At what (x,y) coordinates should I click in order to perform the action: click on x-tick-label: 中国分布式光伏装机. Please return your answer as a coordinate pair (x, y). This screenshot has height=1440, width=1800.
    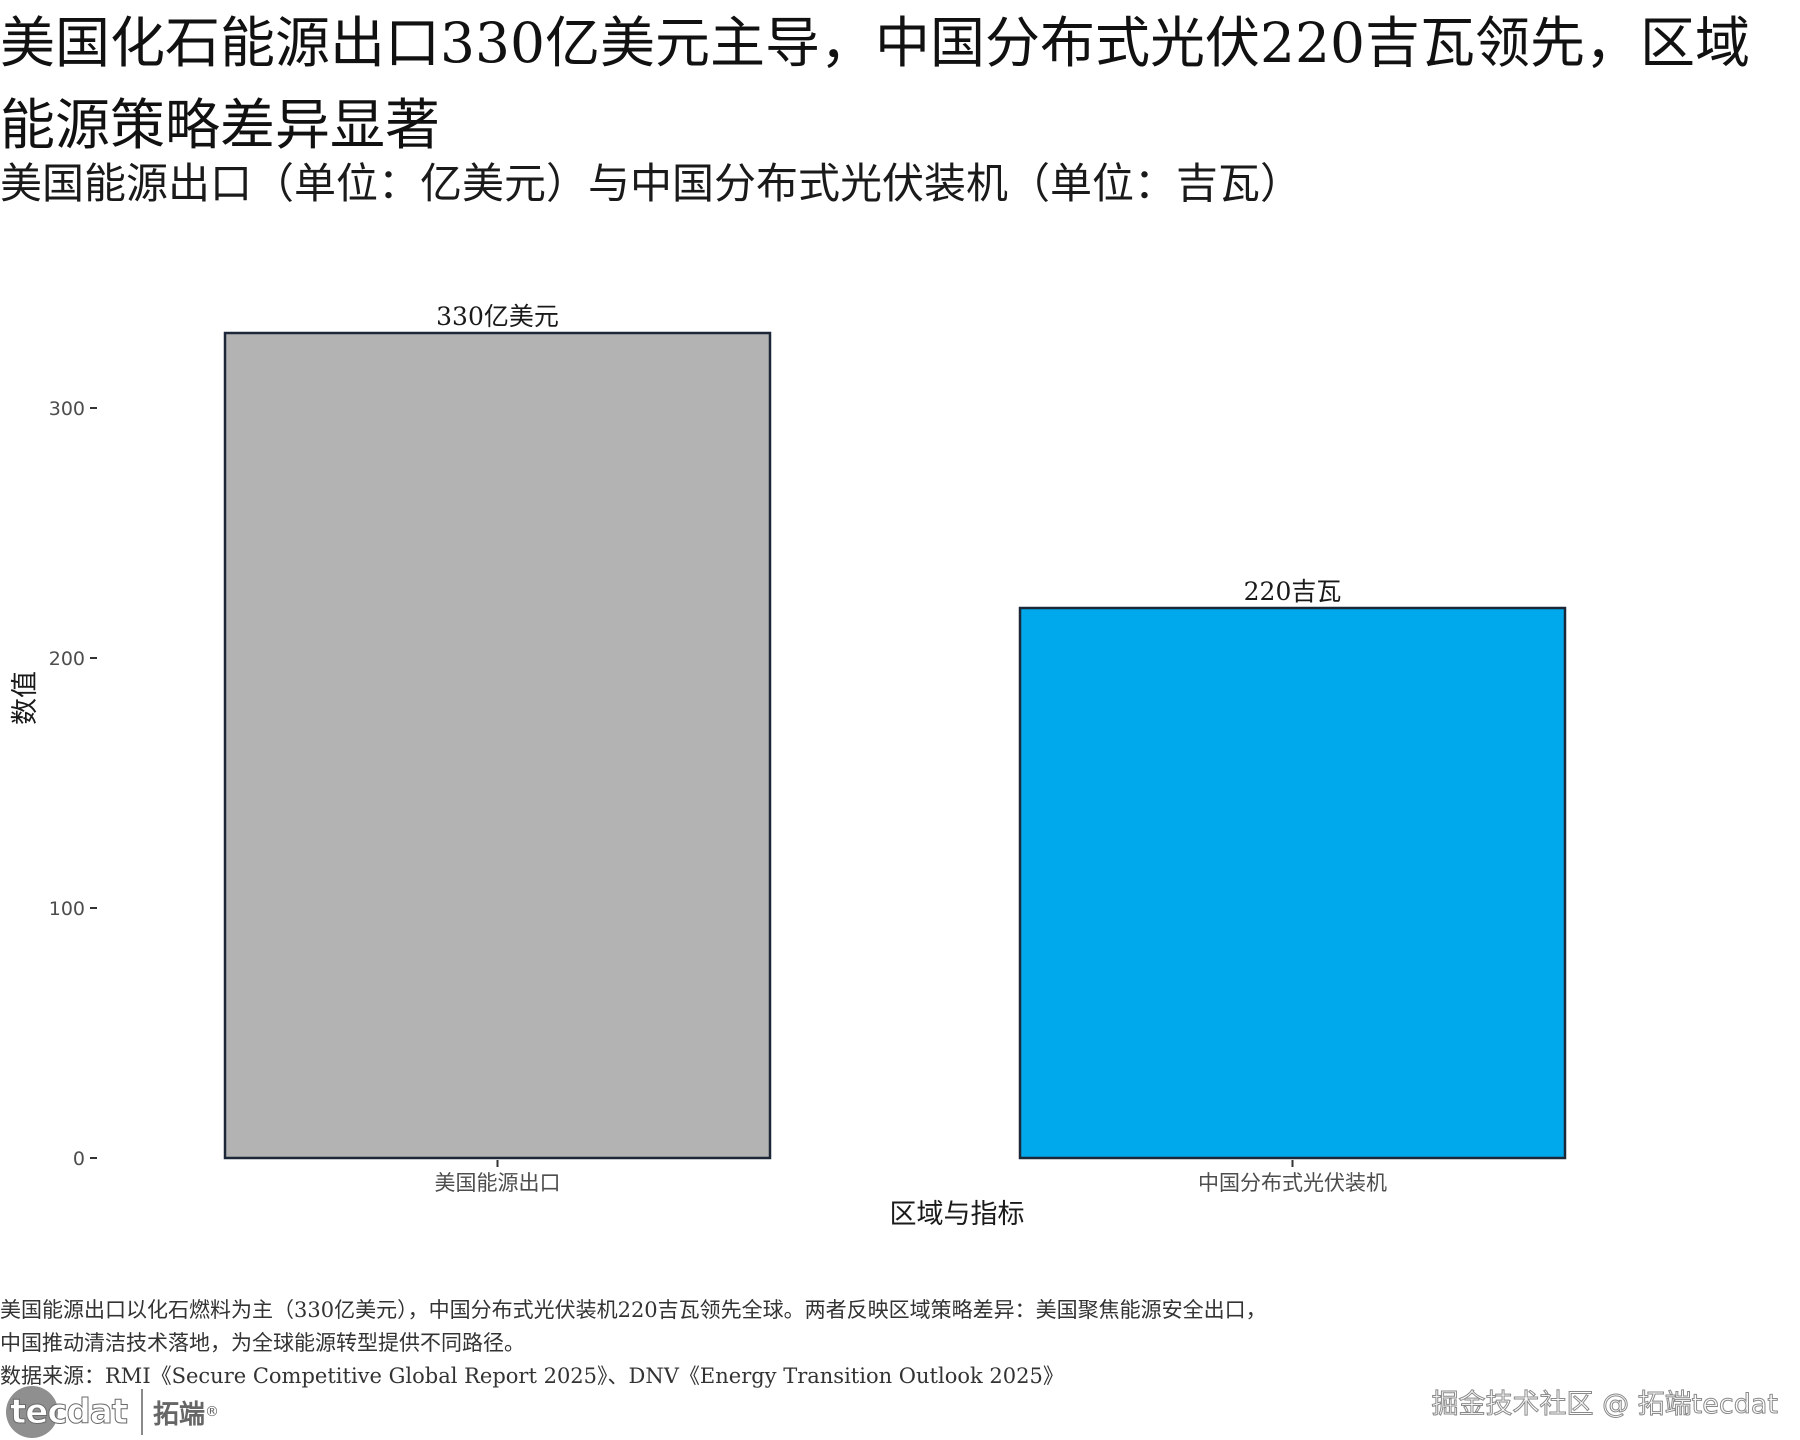
    Looking at the image, I should click on (1292, 1183).